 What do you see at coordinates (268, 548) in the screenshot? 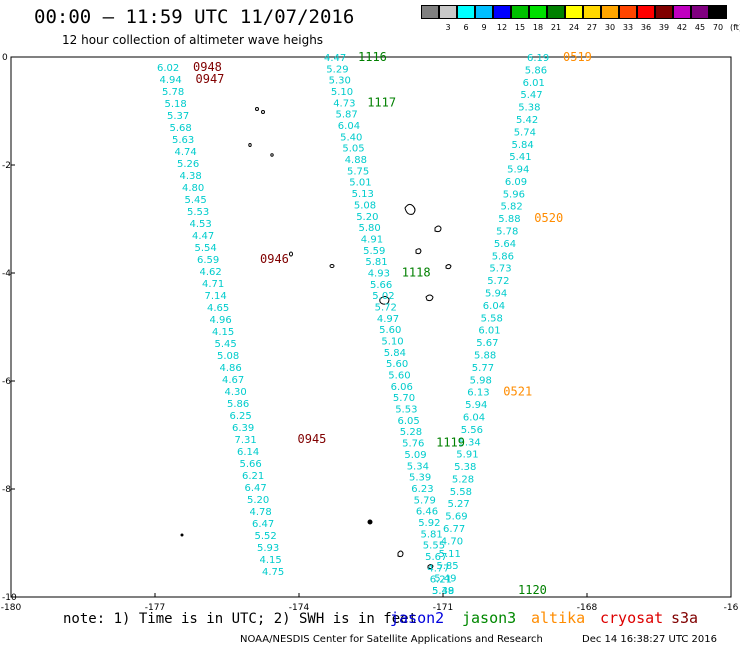
I see `swh-value-jason2: 5.93` at bounding box center [268, 548].